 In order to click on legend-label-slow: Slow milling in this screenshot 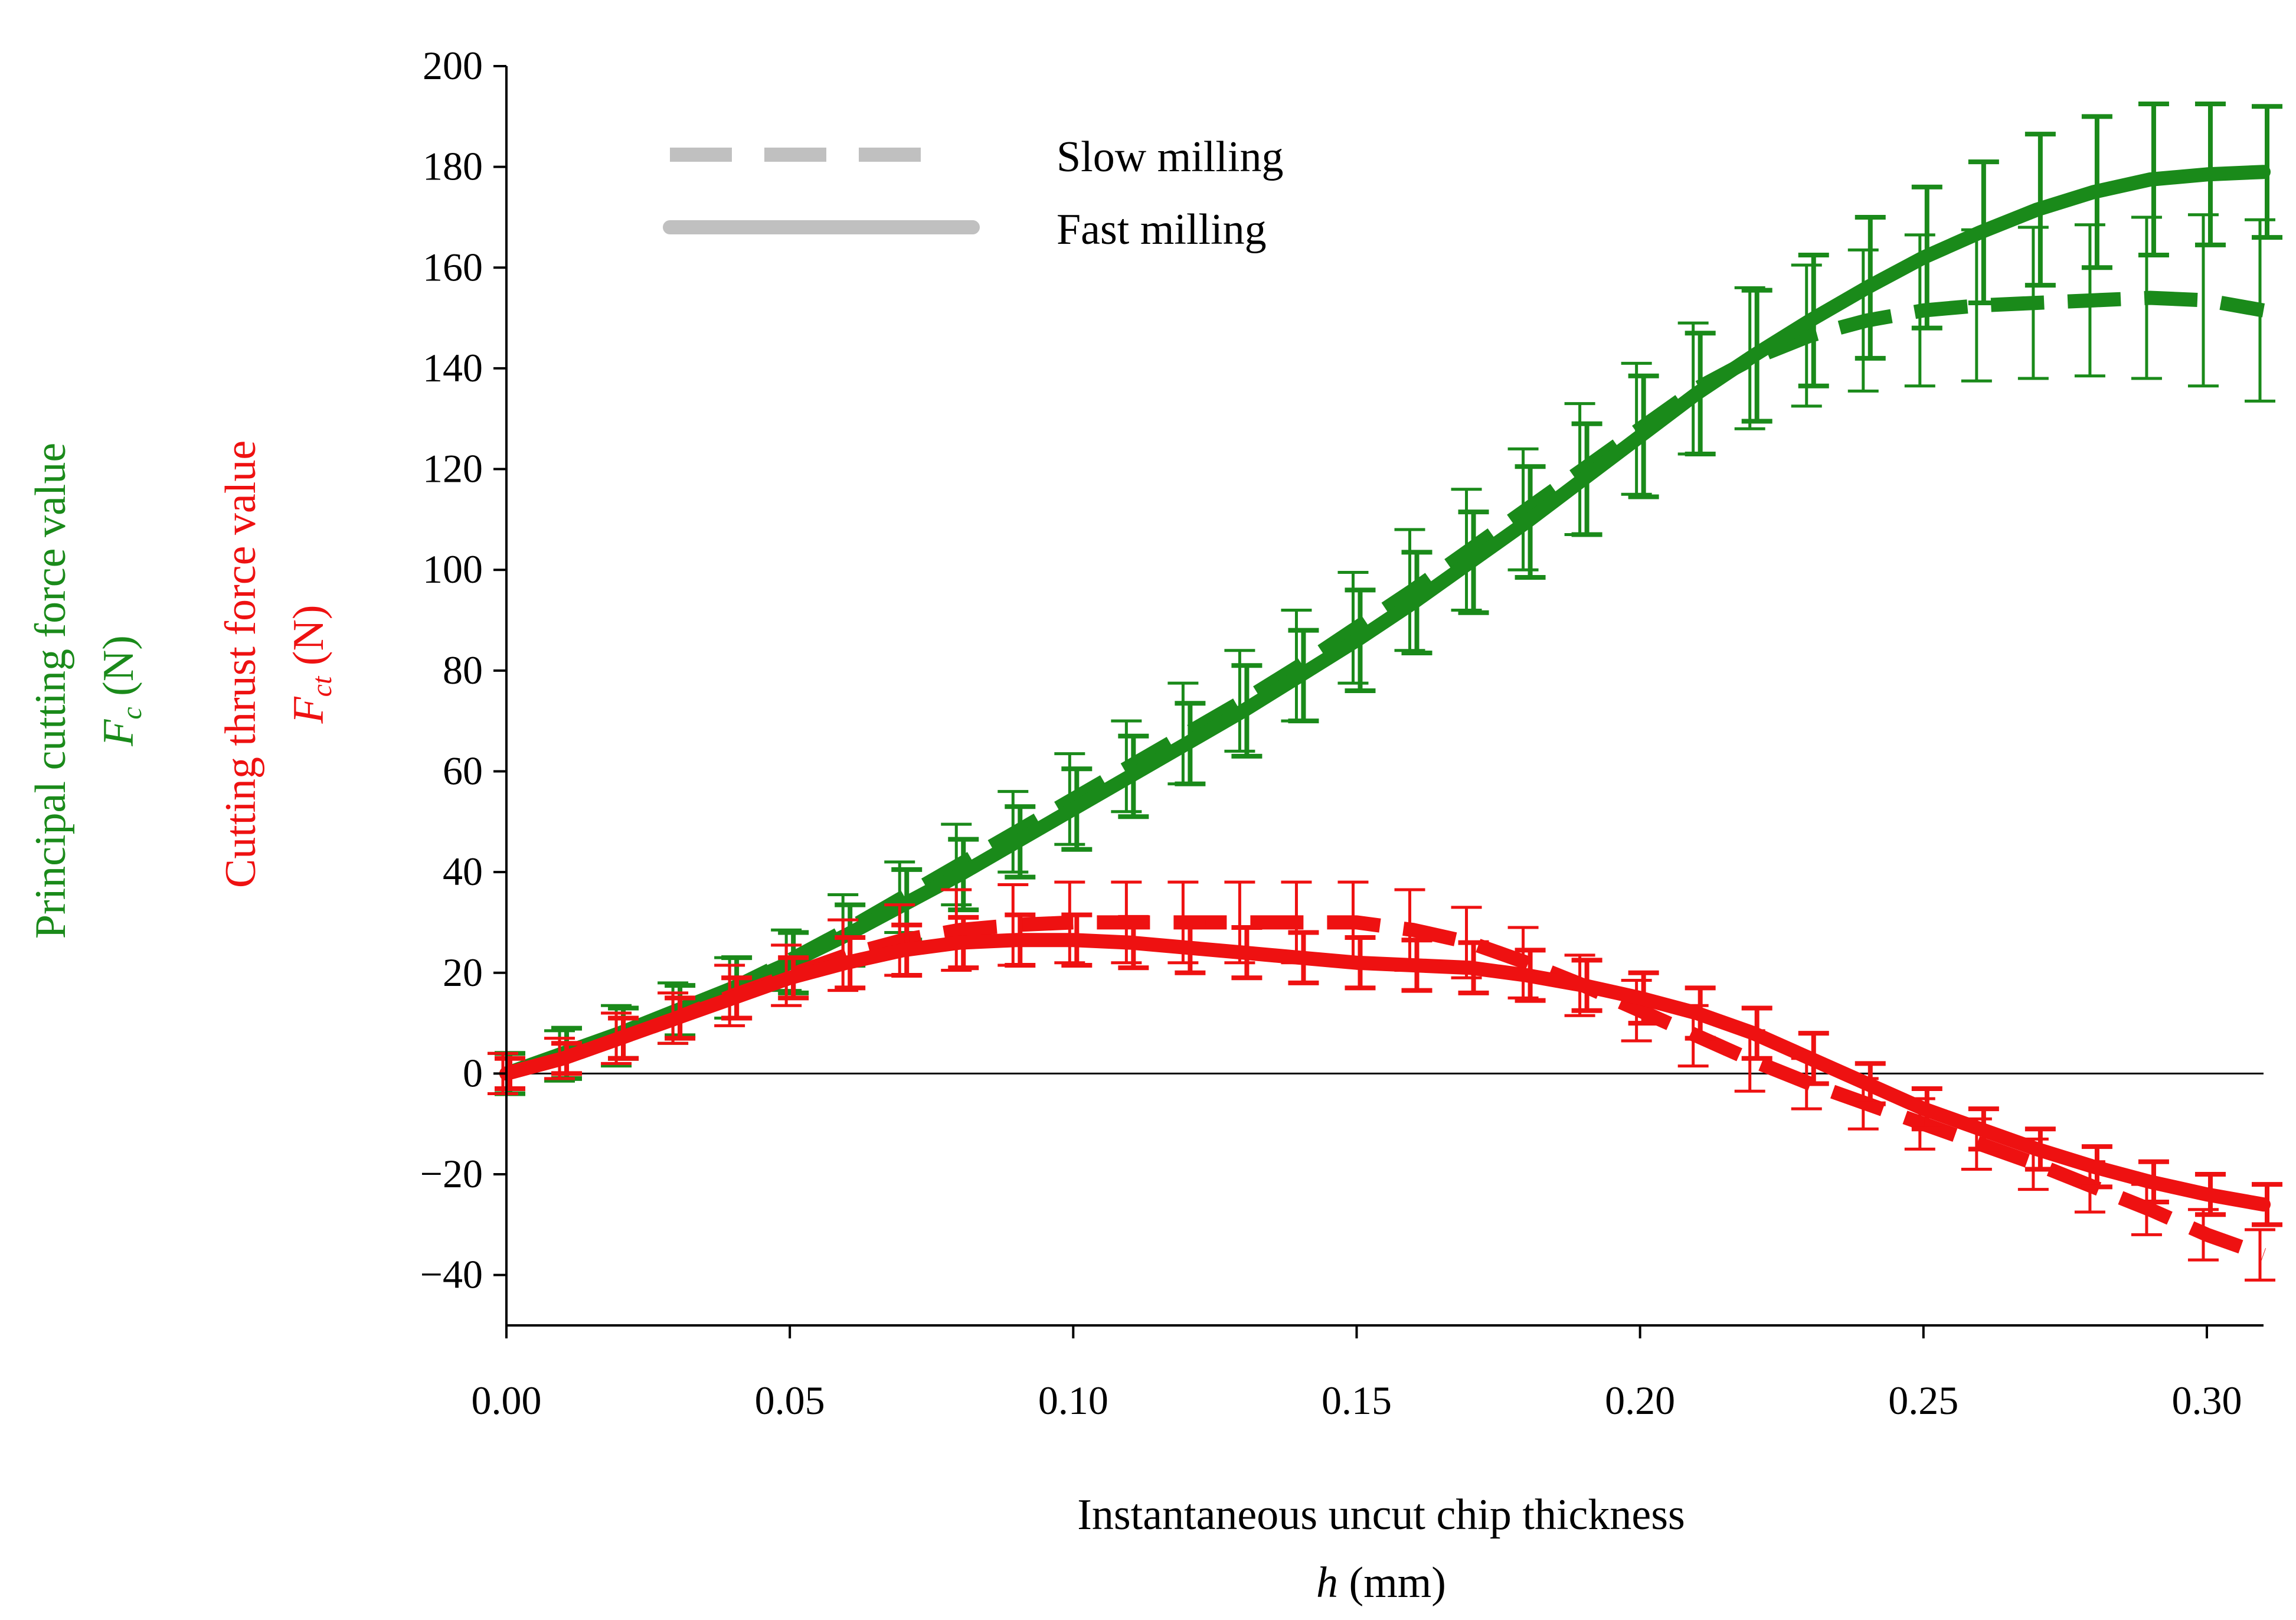, I will do `click(1170, 157)`.